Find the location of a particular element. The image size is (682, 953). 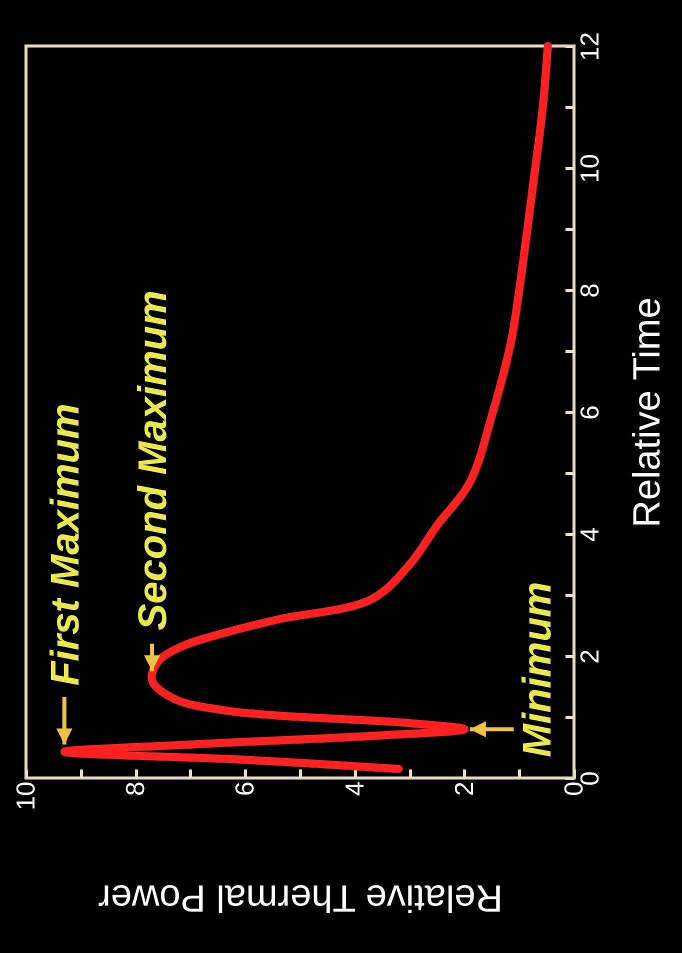

y-tick-label: 12 is located at coordinates (589, 46).